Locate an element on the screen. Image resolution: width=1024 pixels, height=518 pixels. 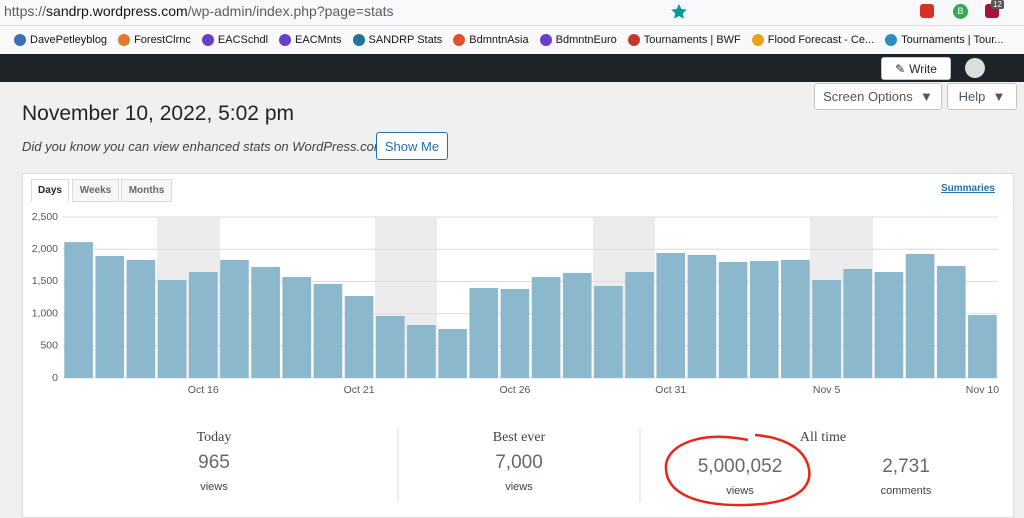
screen-options: Screen Options ▼ is located at coordinates (878, 96).